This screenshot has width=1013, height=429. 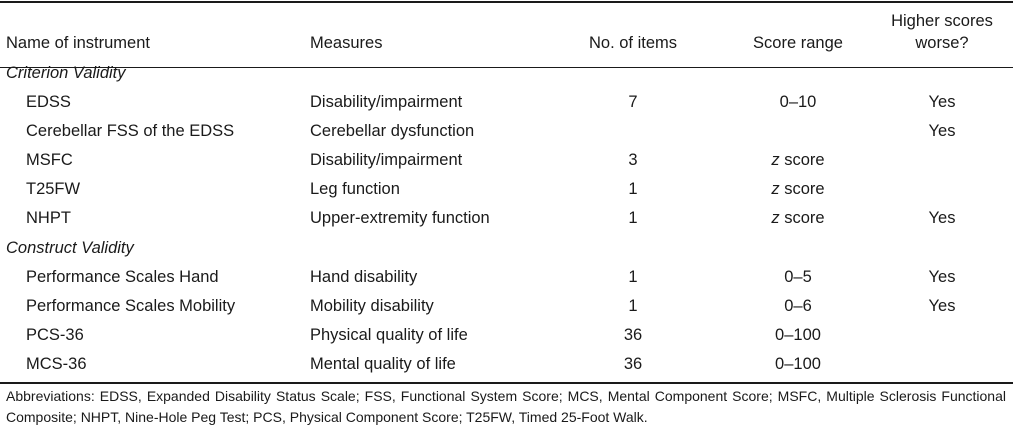 What do you see at coordinates (122, 277) in the screenshot?
I see `row-name: Performance Scales Hand` at bounding box center [122, 277].